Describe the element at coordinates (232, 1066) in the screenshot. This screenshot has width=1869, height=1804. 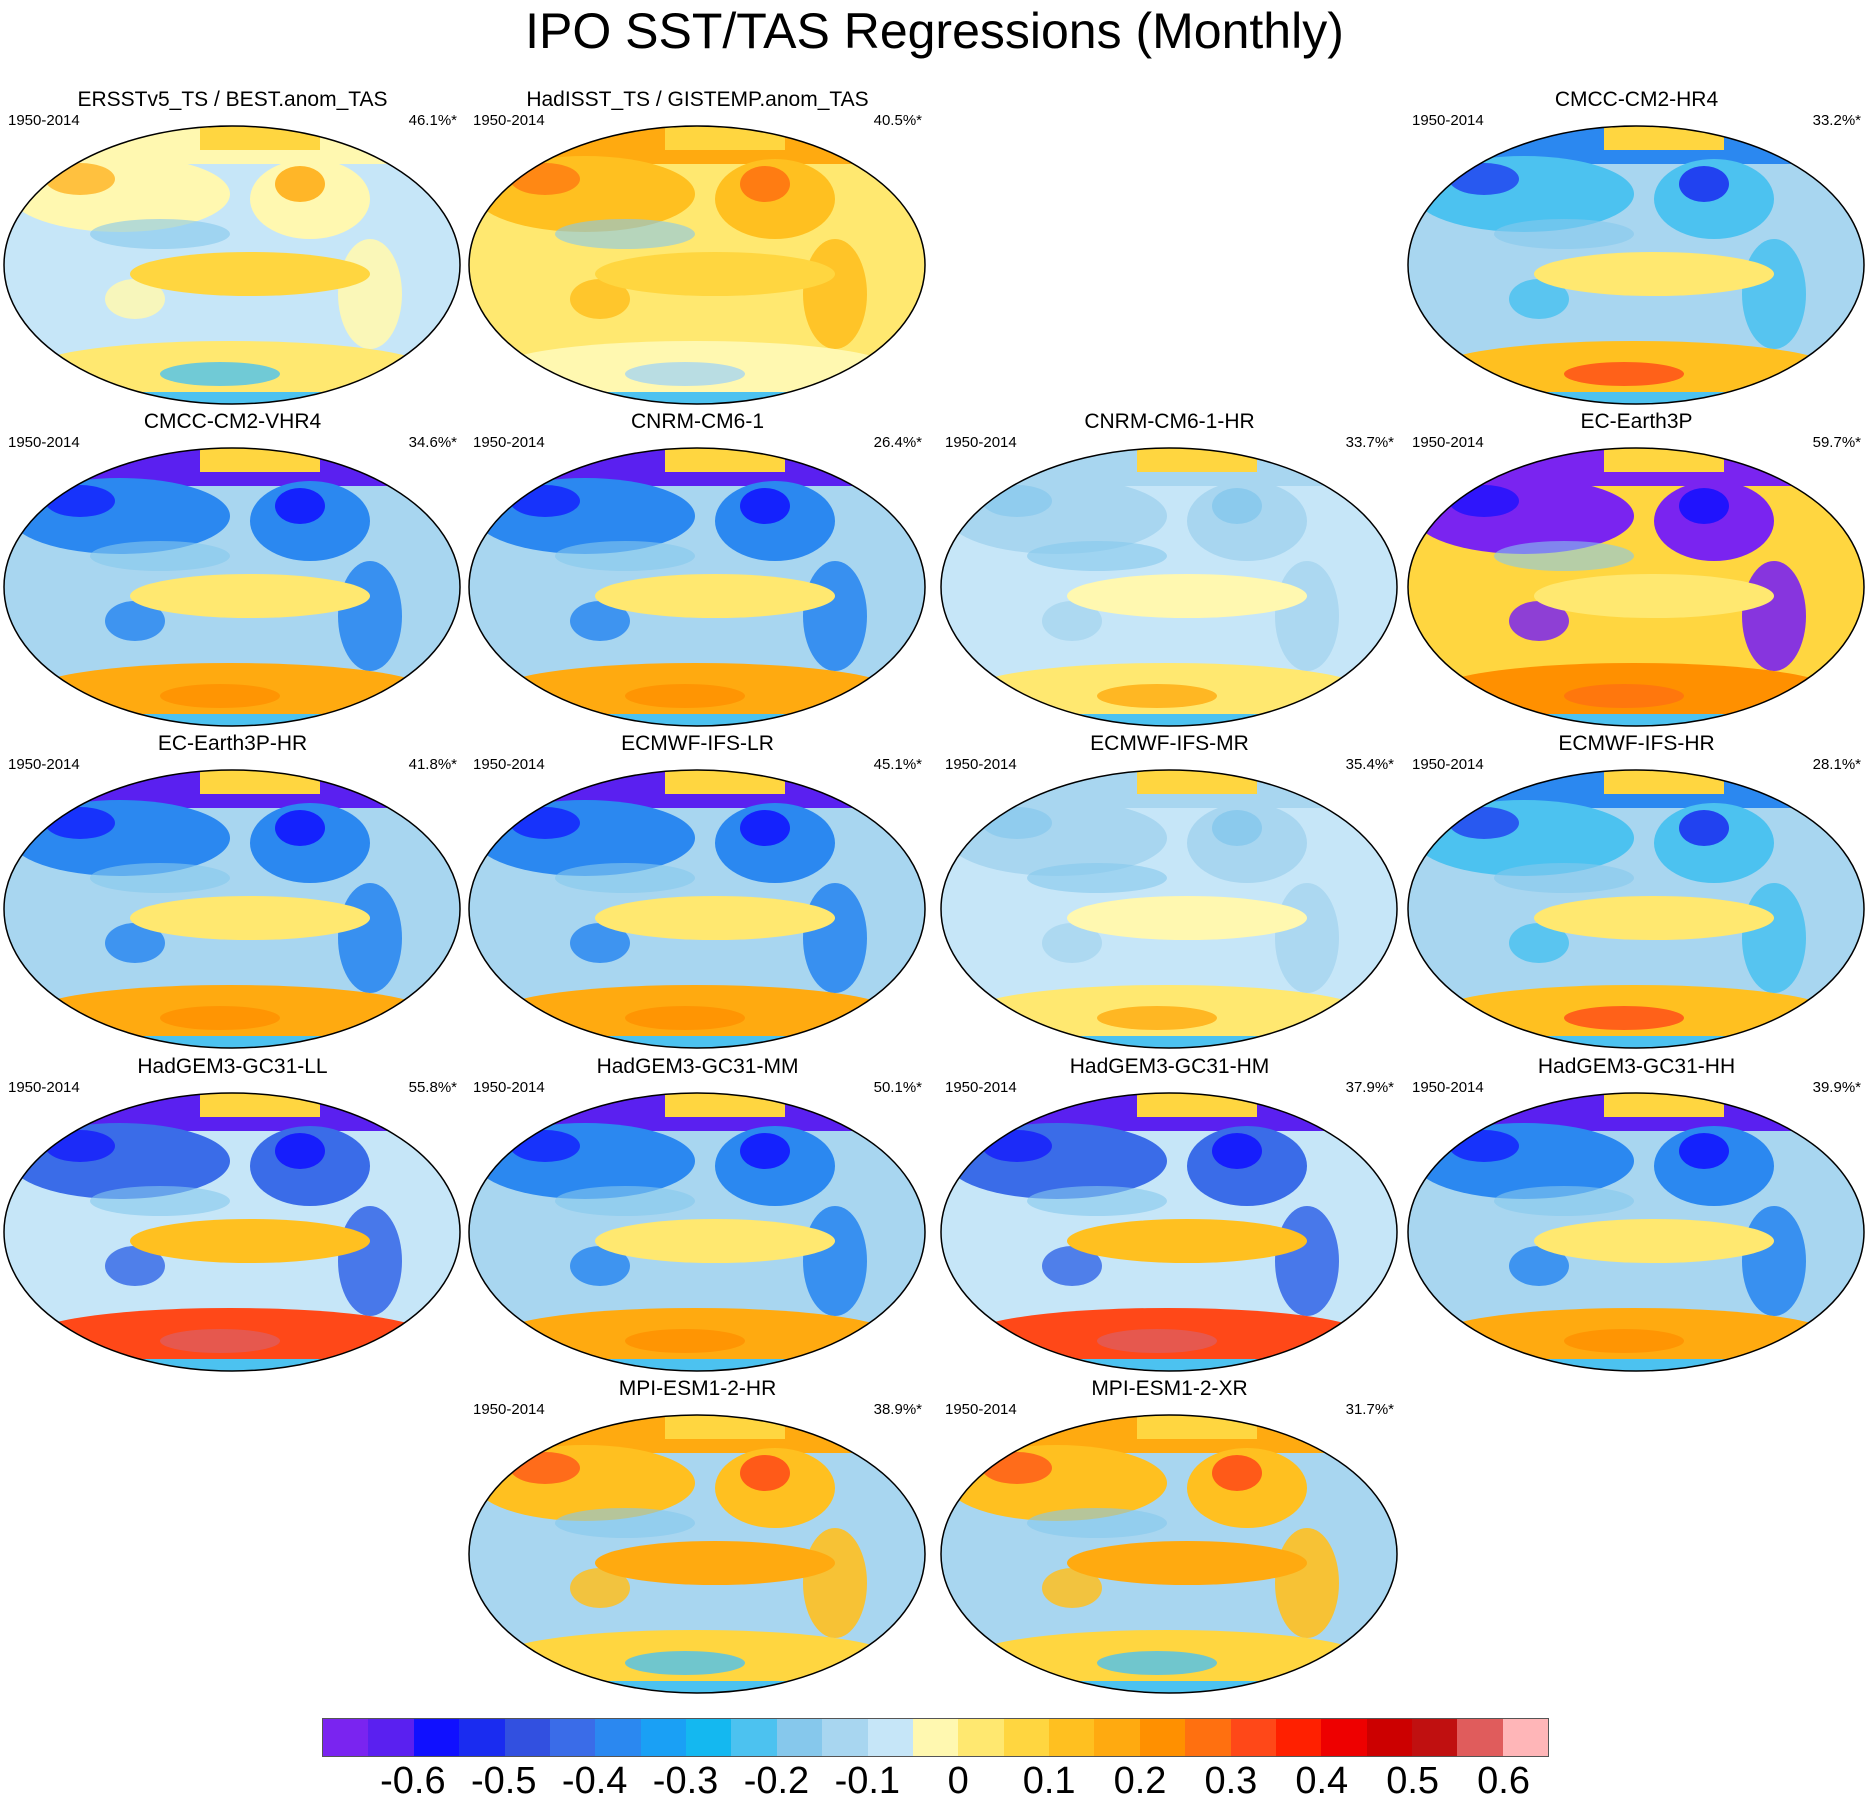
I see `panel-title: HadGEM3-GC31-LL` at that location.